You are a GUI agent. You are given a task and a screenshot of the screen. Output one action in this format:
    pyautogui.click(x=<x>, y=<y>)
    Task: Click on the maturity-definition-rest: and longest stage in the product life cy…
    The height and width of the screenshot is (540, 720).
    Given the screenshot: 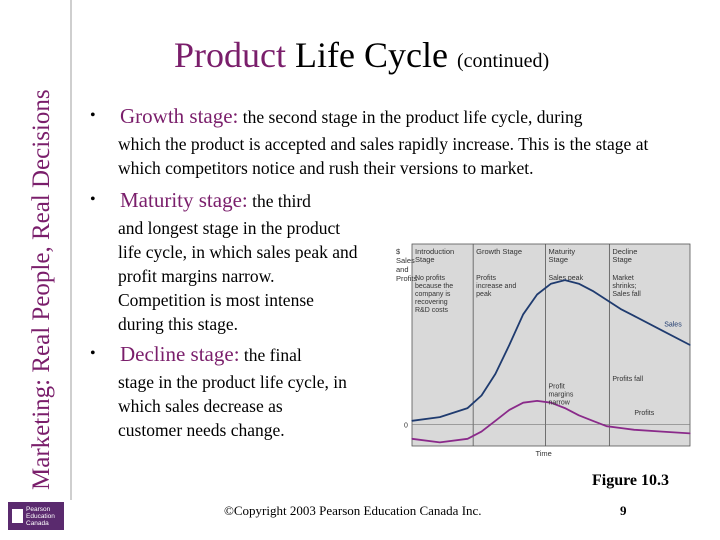 What is the action you would take?
    pyautogui.click(x=238, y=276)
    